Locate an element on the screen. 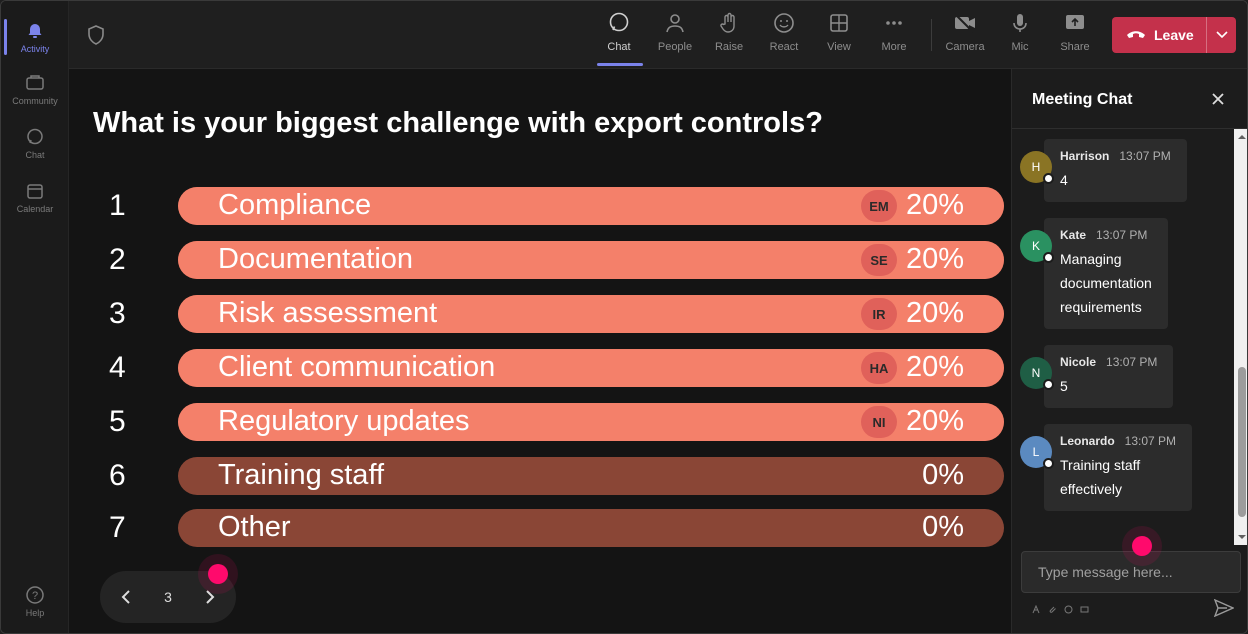 The height and width of the screenshot is (634, 1248). sender-name: Leonardo is located at coordinates (1087, 441).